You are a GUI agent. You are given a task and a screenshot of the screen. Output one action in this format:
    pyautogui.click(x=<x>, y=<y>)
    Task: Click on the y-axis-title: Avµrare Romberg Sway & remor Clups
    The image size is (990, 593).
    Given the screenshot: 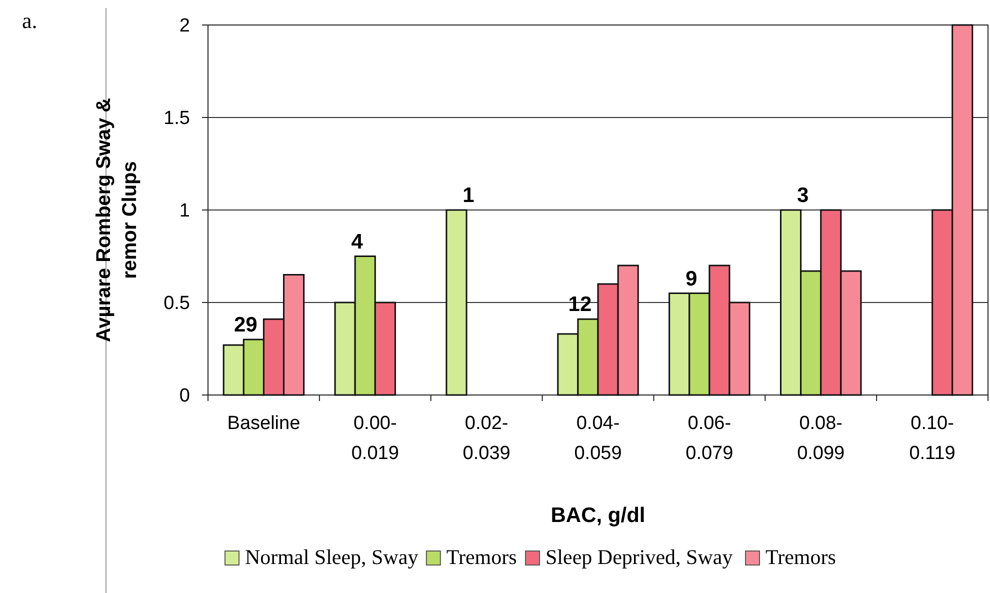 What is the action you would take?
    pyautogui.click(x=117, y=220)
    